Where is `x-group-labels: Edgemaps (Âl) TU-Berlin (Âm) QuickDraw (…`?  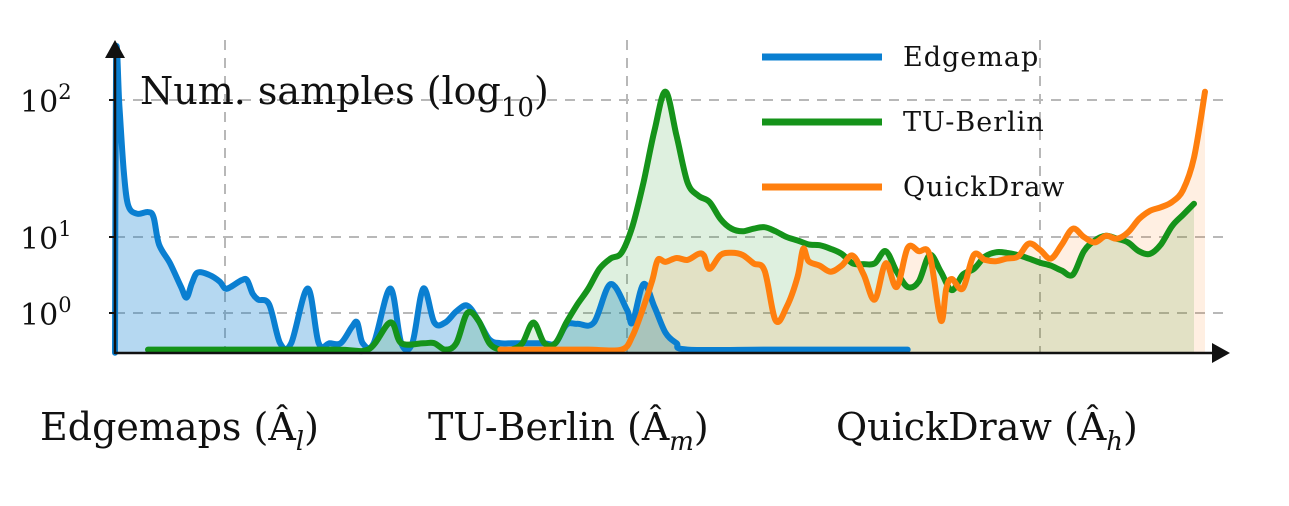
x-group-labels: Edgemaps (Âl) TU-Berlin (Âm) QuickDraw (… is located at coordinates (589, 431).